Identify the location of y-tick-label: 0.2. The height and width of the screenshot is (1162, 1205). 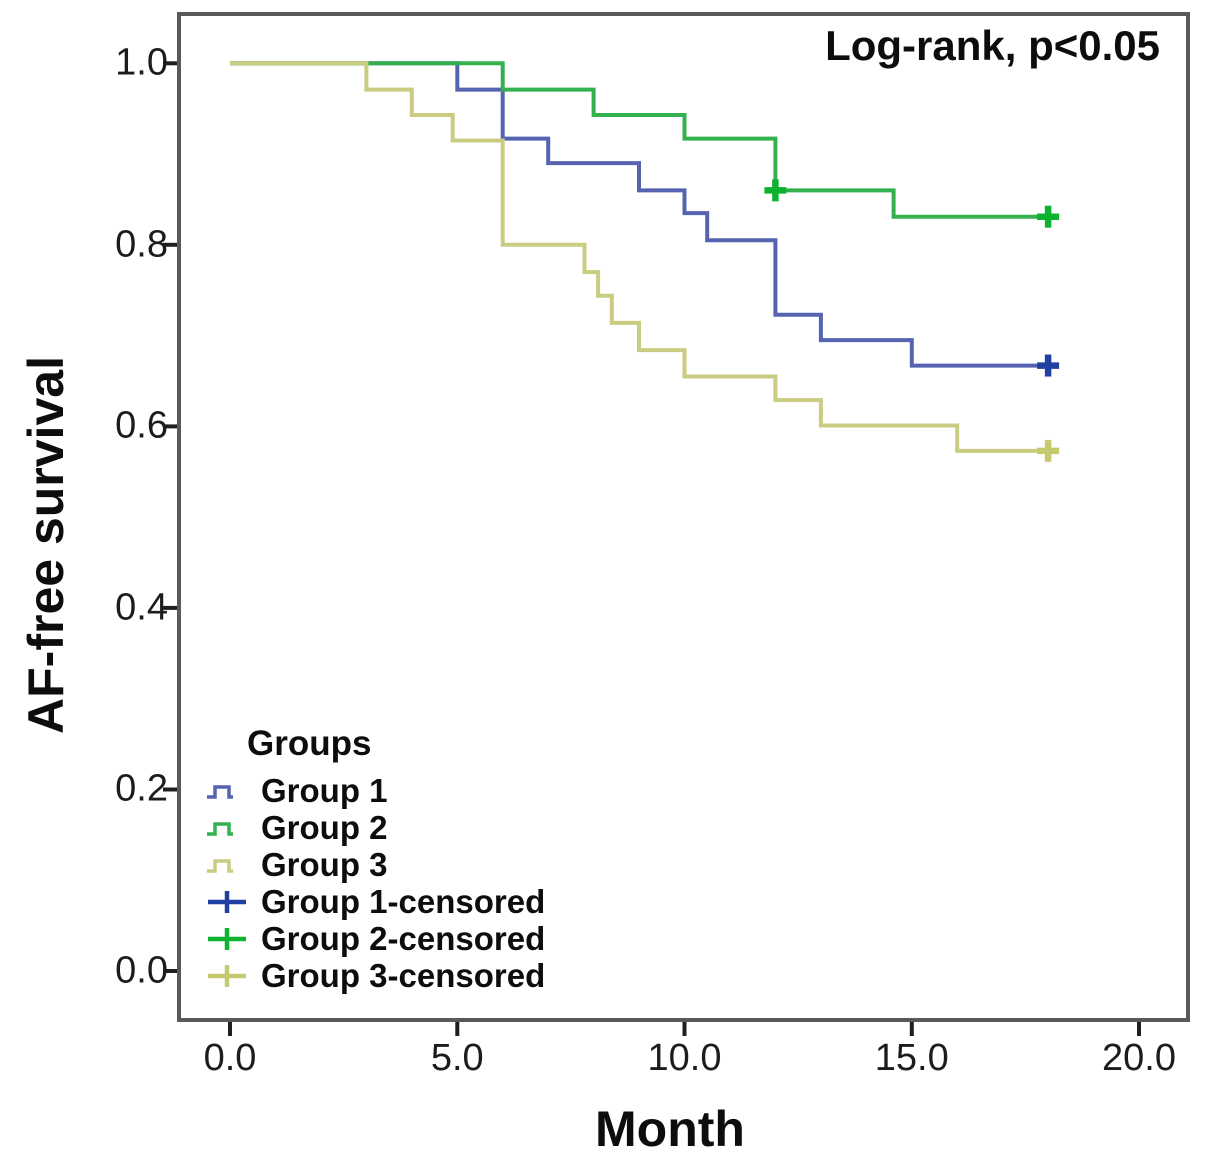
(141, 788).